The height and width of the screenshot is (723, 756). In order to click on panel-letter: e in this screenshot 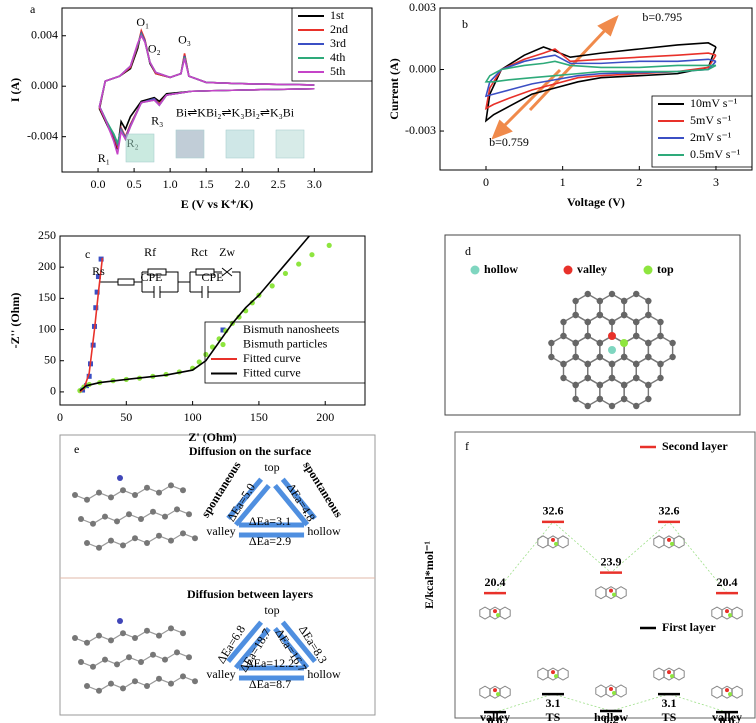, I will do `click(76, 449)`.